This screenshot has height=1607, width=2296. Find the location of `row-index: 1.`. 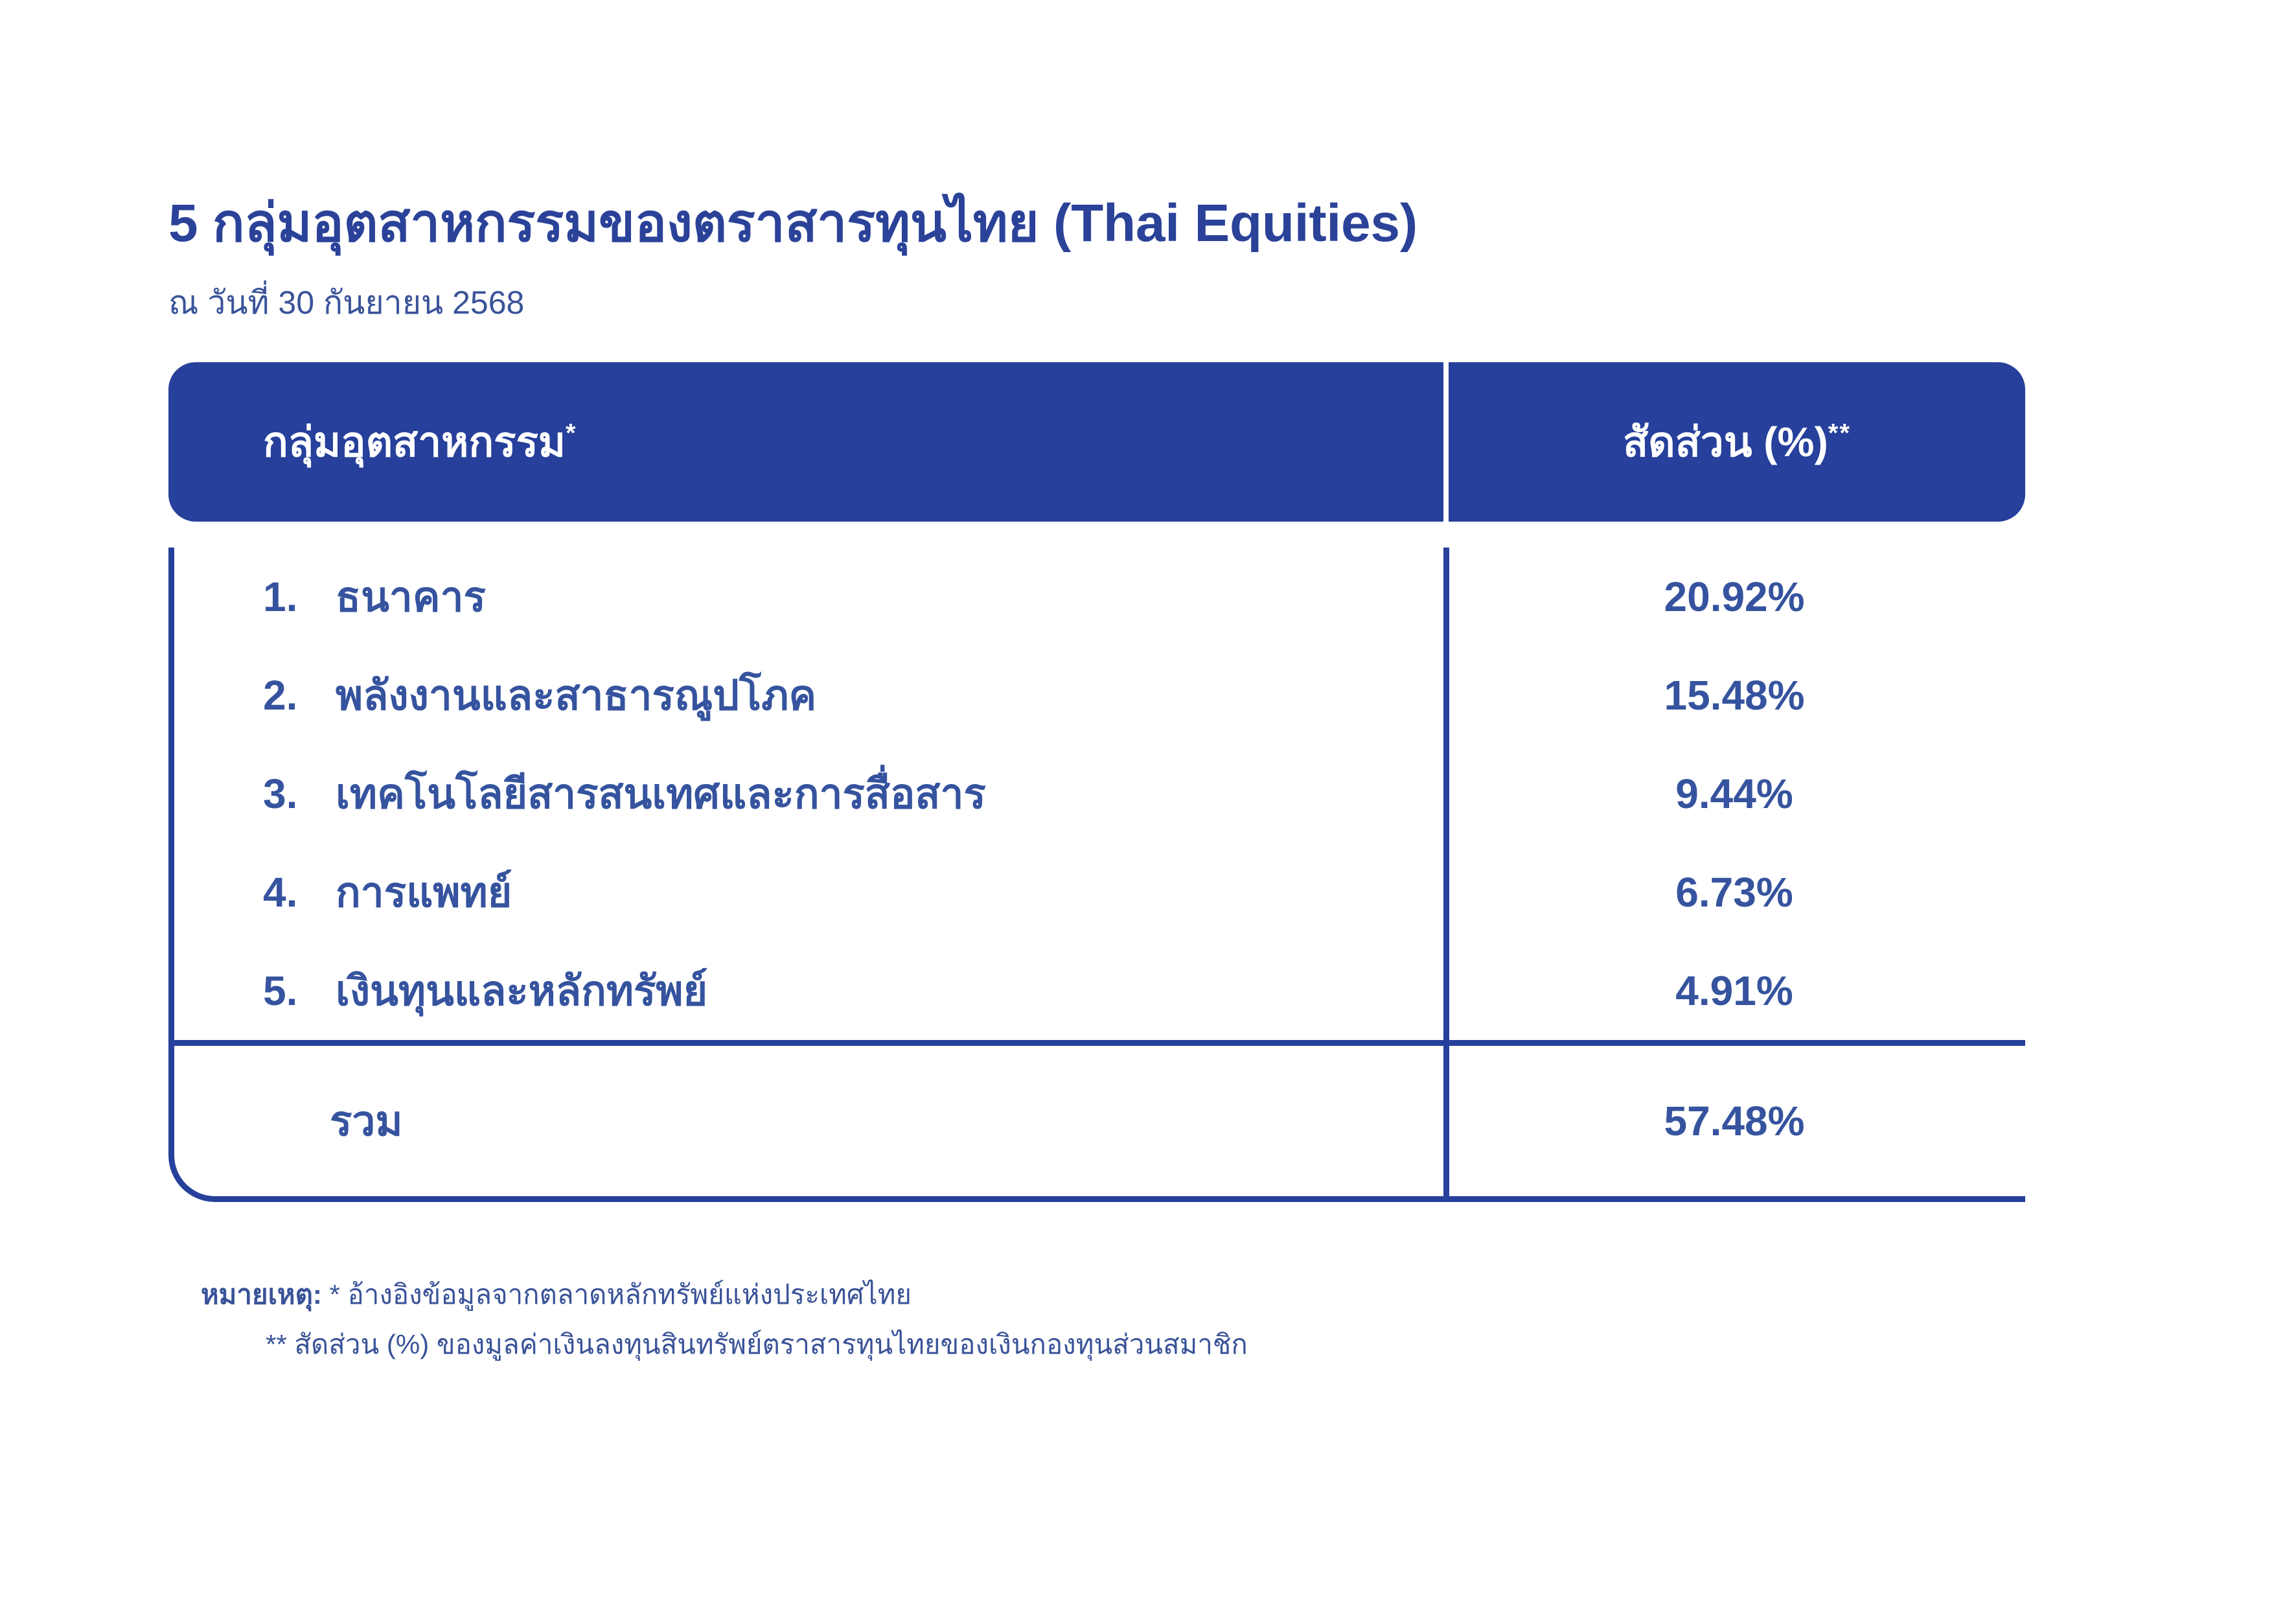

row-index: 1. is located at coordinates (280, 597).